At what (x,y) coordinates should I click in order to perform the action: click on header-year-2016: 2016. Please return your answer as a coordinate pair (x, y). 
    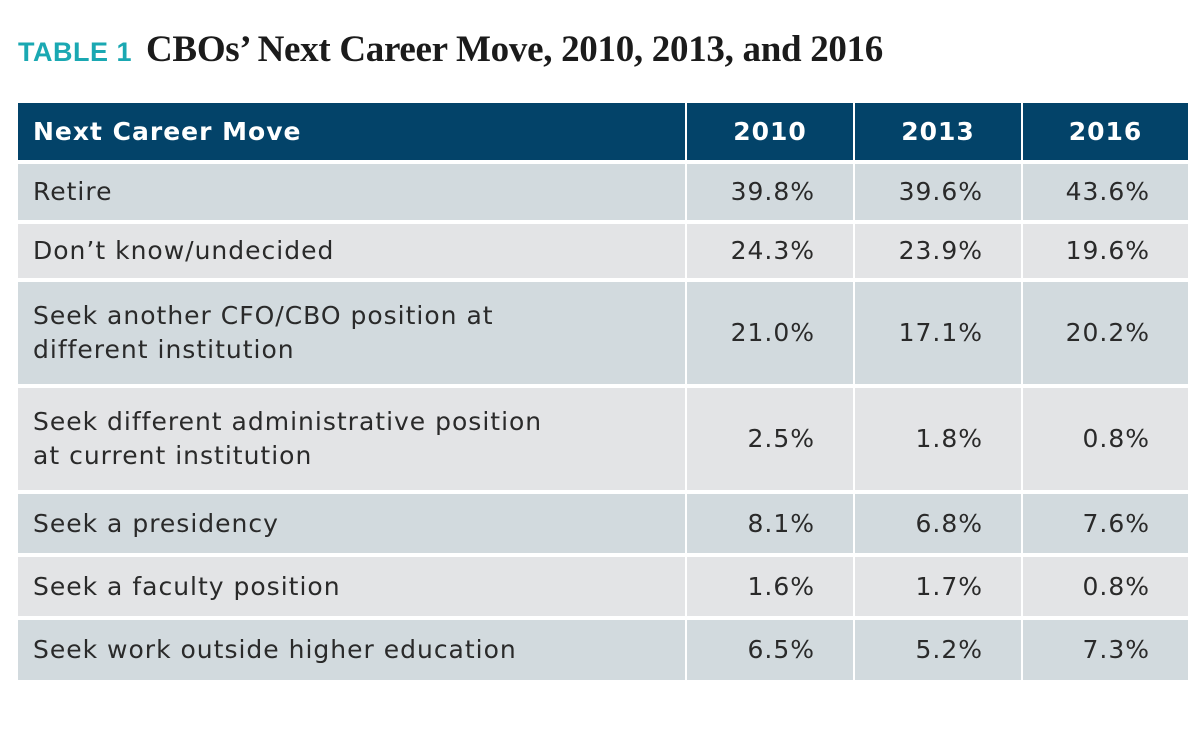
    Looking at the image, I should click on (1105, 131).